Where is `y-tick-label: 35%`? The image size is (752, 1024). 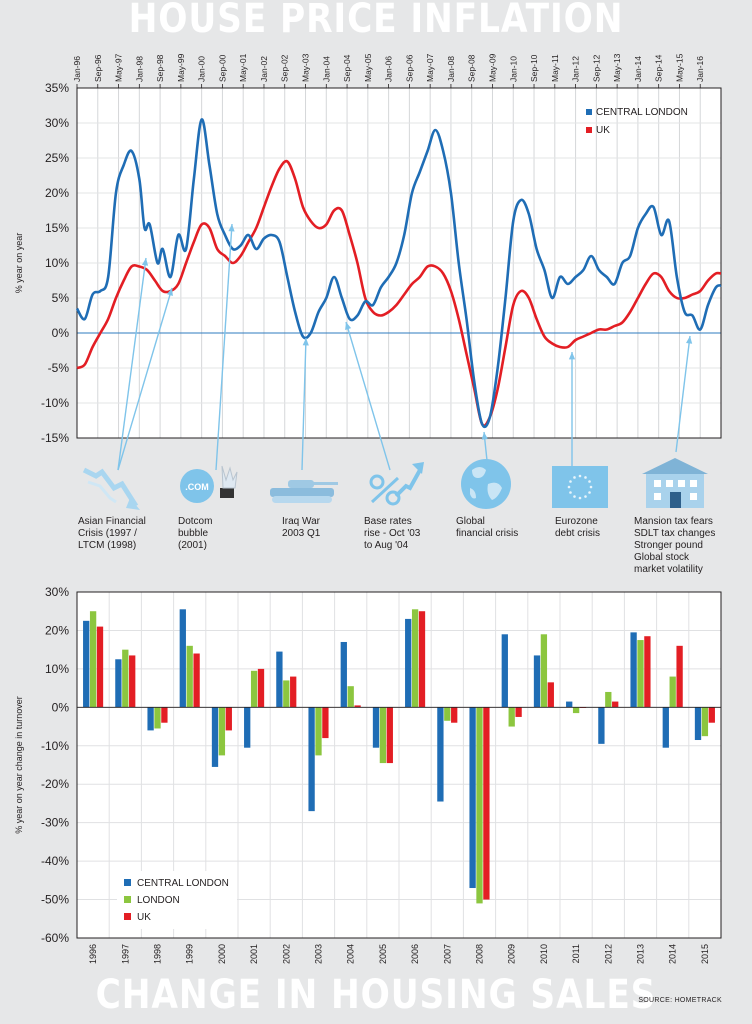 y-tick-label: 35% is located at coordinates (57, 88).